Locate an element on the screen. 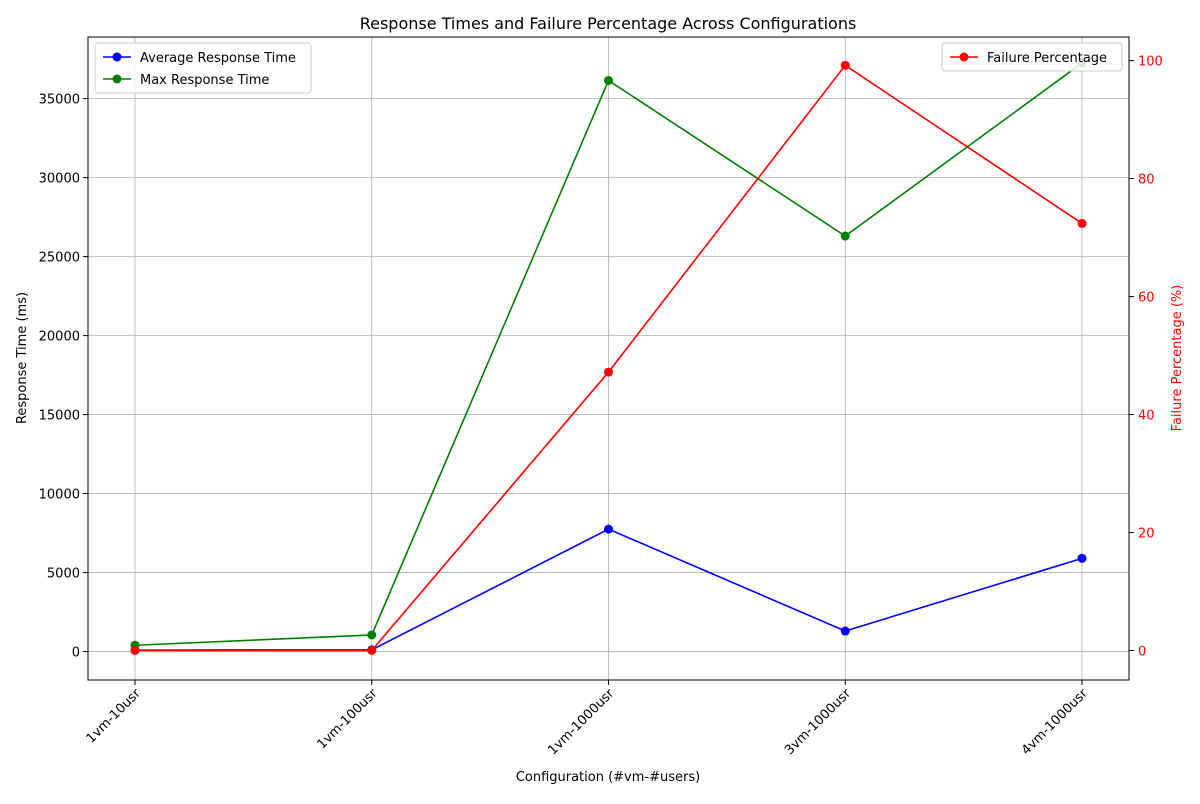 The image size is (1200, 804). y-left-tick-label: 30000 is located at coordinates (59, 179).